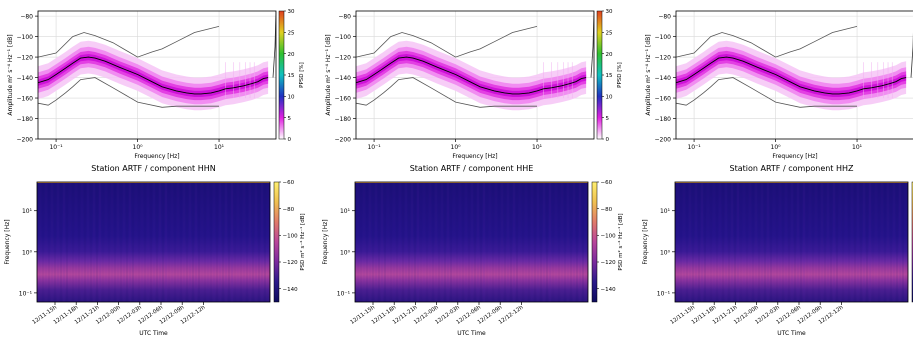  What do you see at coordinates (290, 140) in the screenshot?
I see `colorbar-tick-label: 0` at bounding box center [290, 140].